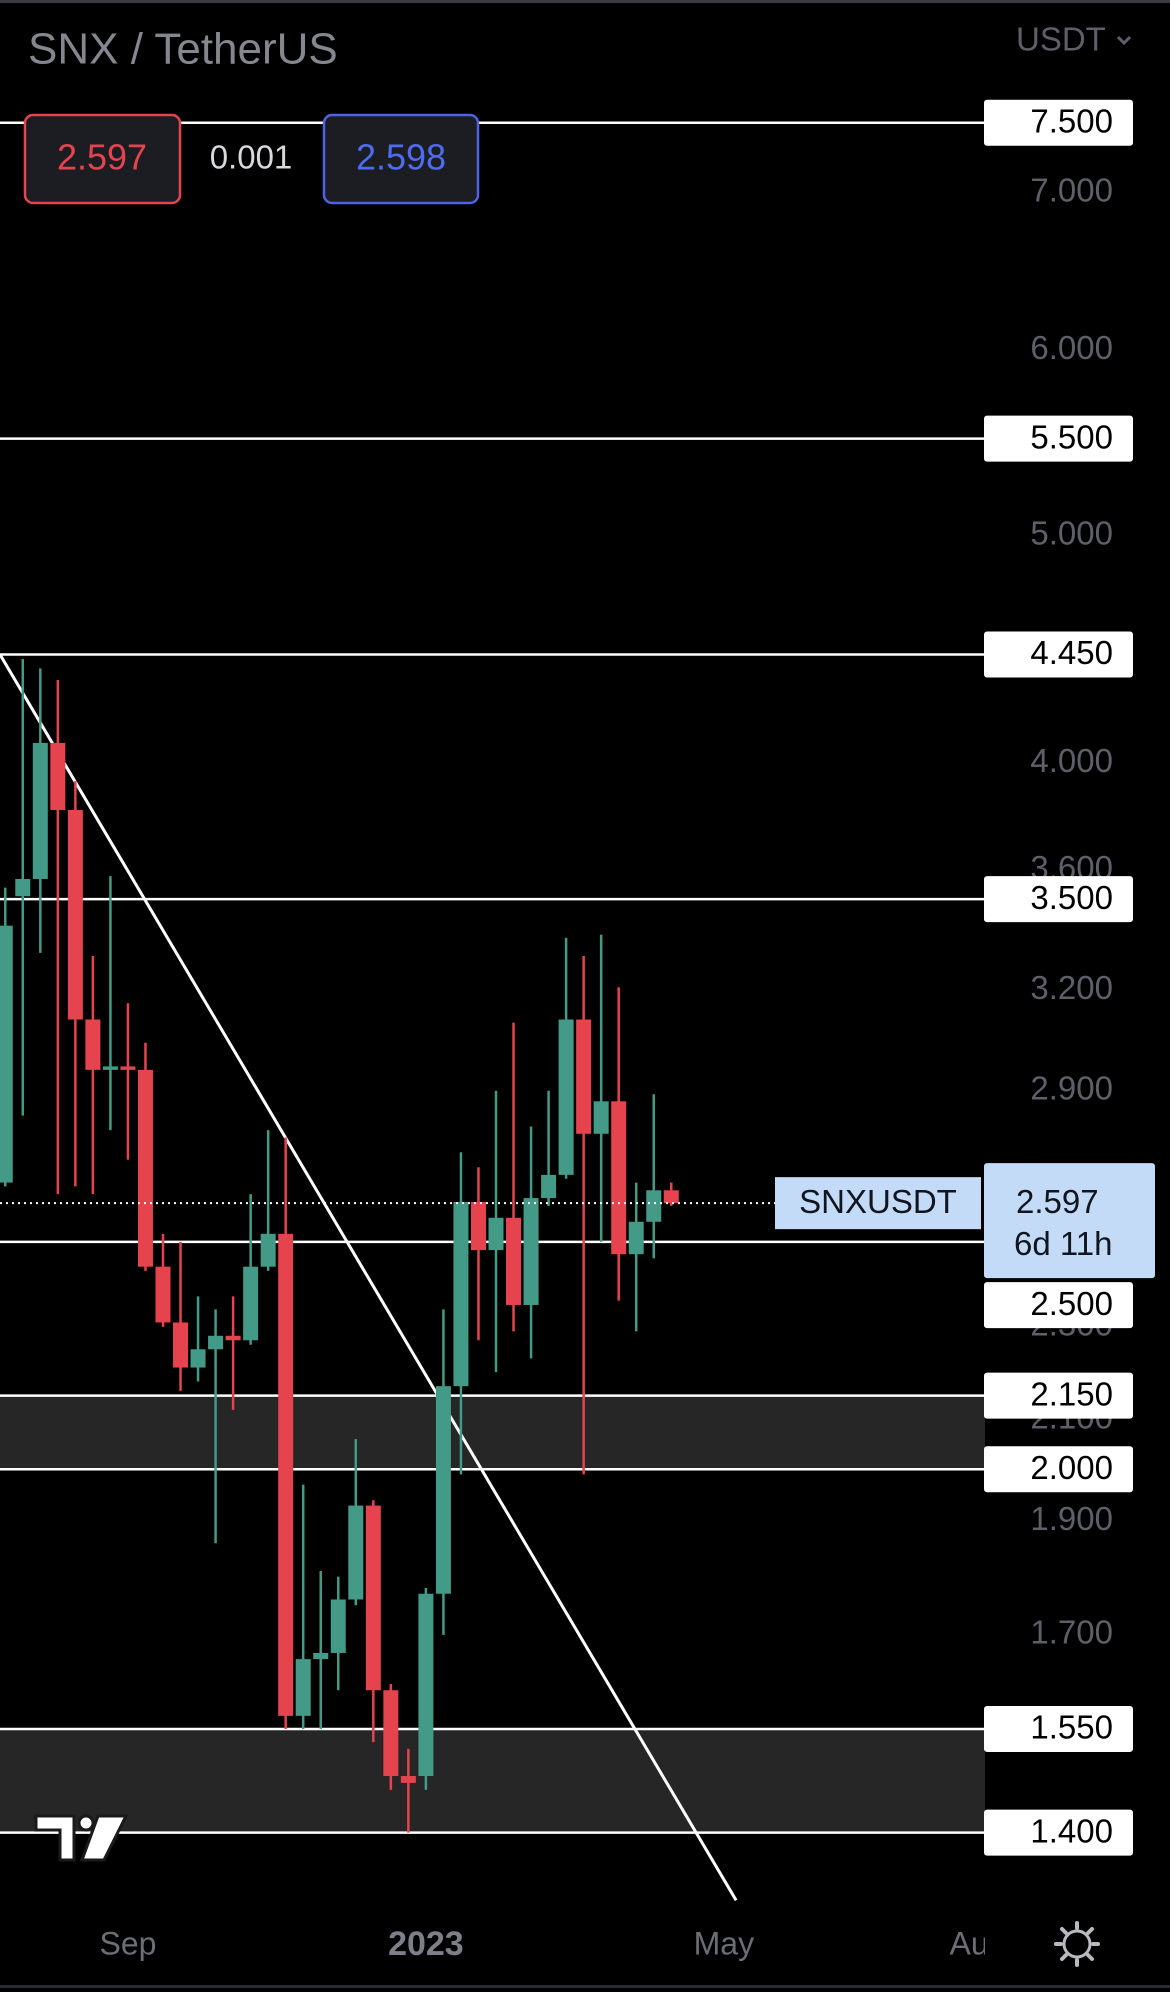 Image resolution: width=1170 pixels, height=1992 pixels. I want to click on symbol-label: SNXUSDT, so click(878, 1201).